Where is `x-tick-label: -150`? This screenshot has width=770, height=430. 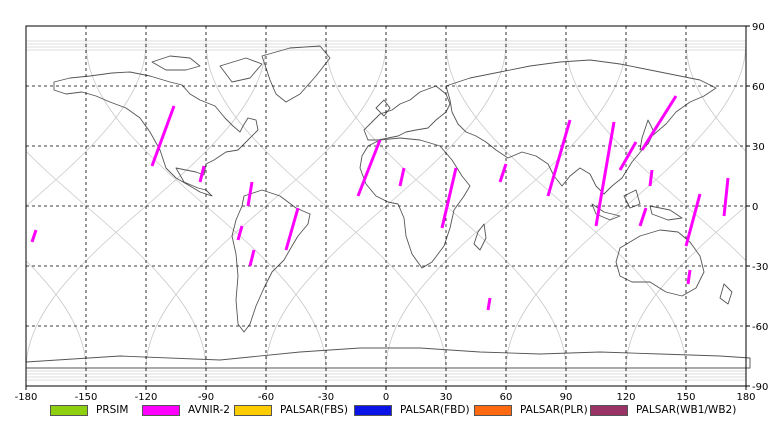
x-tick-label: -150 is located at coordinates (86, 397).